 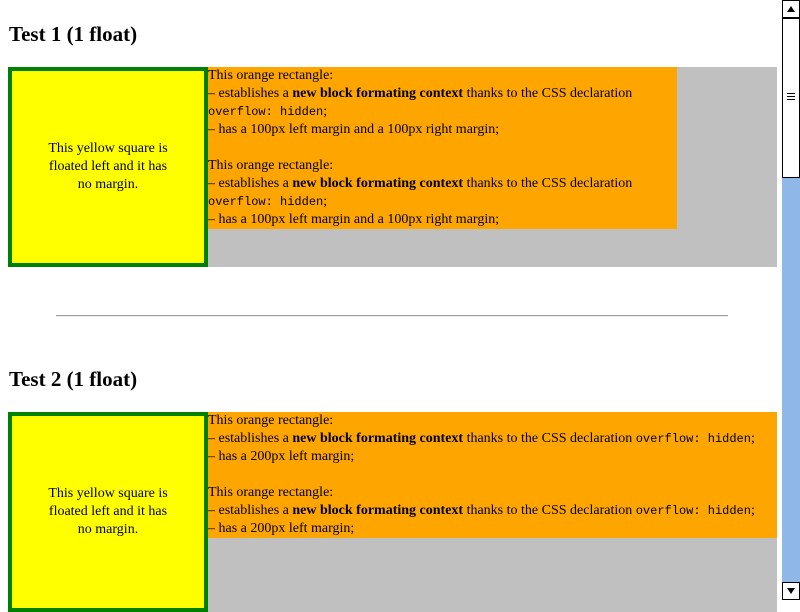 I want to click on arrow-down-icon, so click(x=791, y=591).